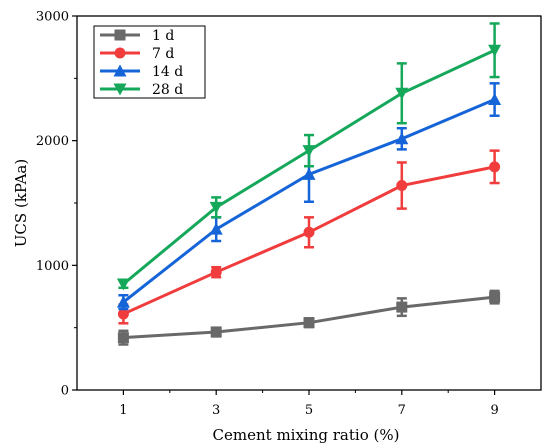 The height and width of the screenshot is (448, 550). I want to click on legend-item: 7 d, so click(137, 54).